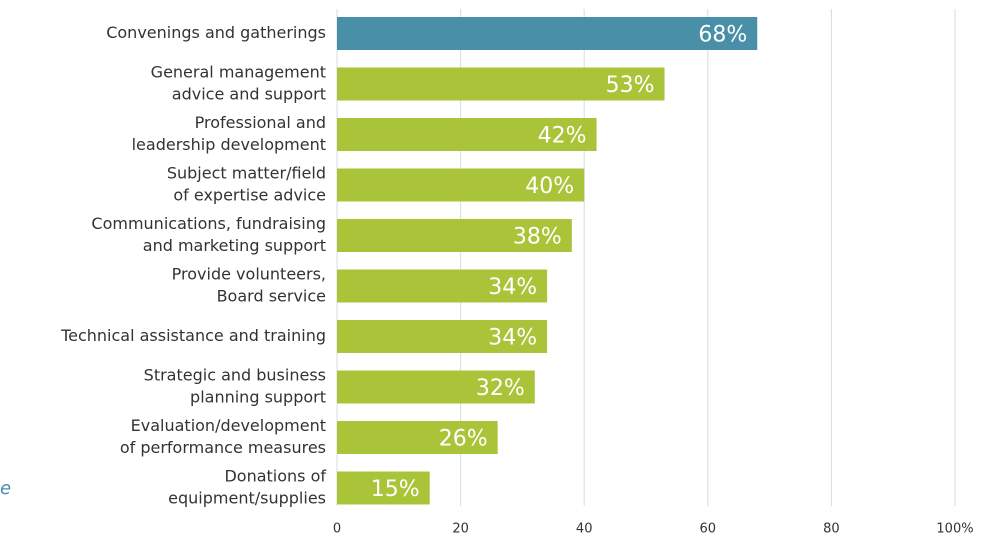 The height and width of the screenshot is (538, 994). What do you see at coordinates (500, 388) in the screenshot?
I see `value-label: 32%` at bounding box center [500, 388].